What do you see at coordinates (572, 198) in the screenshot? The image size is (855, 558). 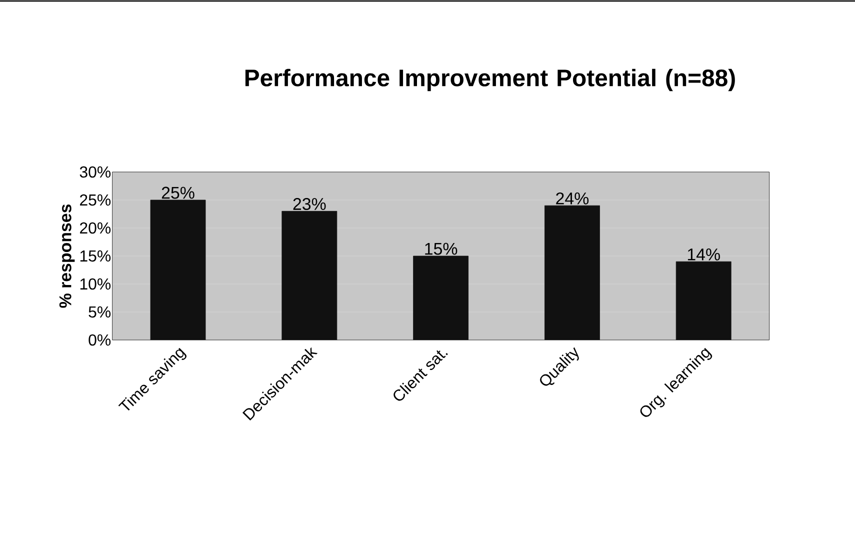 I see `data-label: 24%` at bounding box center [572, 198].